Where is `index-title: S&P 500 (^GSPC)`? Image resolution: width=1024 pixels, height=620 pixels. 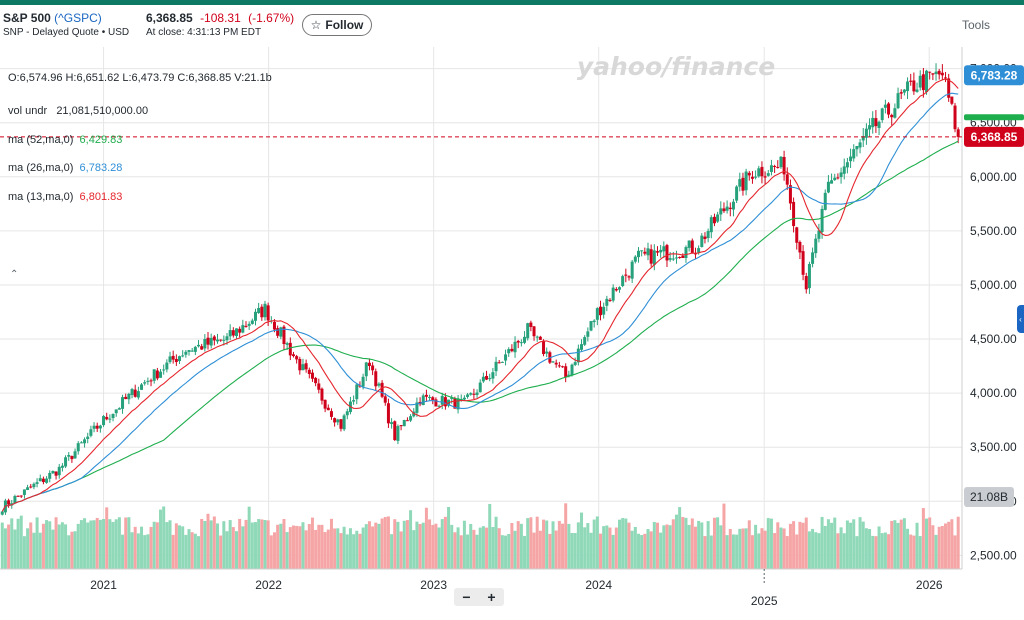 index-title: S&P 500 (^GSPC) is located at coordinates (52, 18).